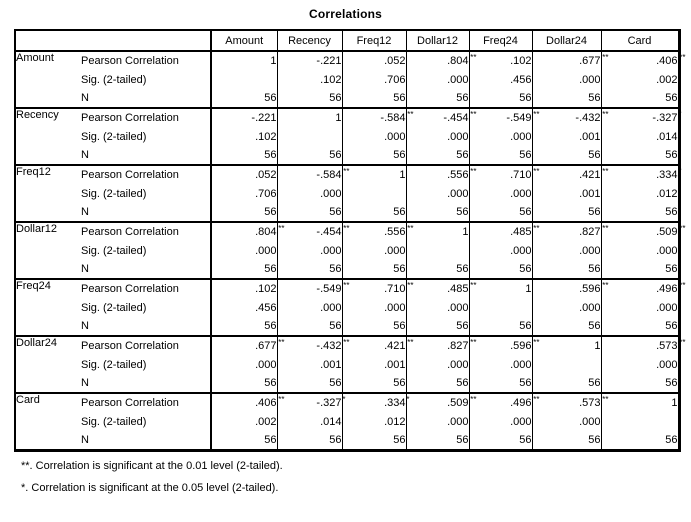 The height and width of the screenshot is (522, 691). I want to click on value-cell: -.221, so click(309, 60).